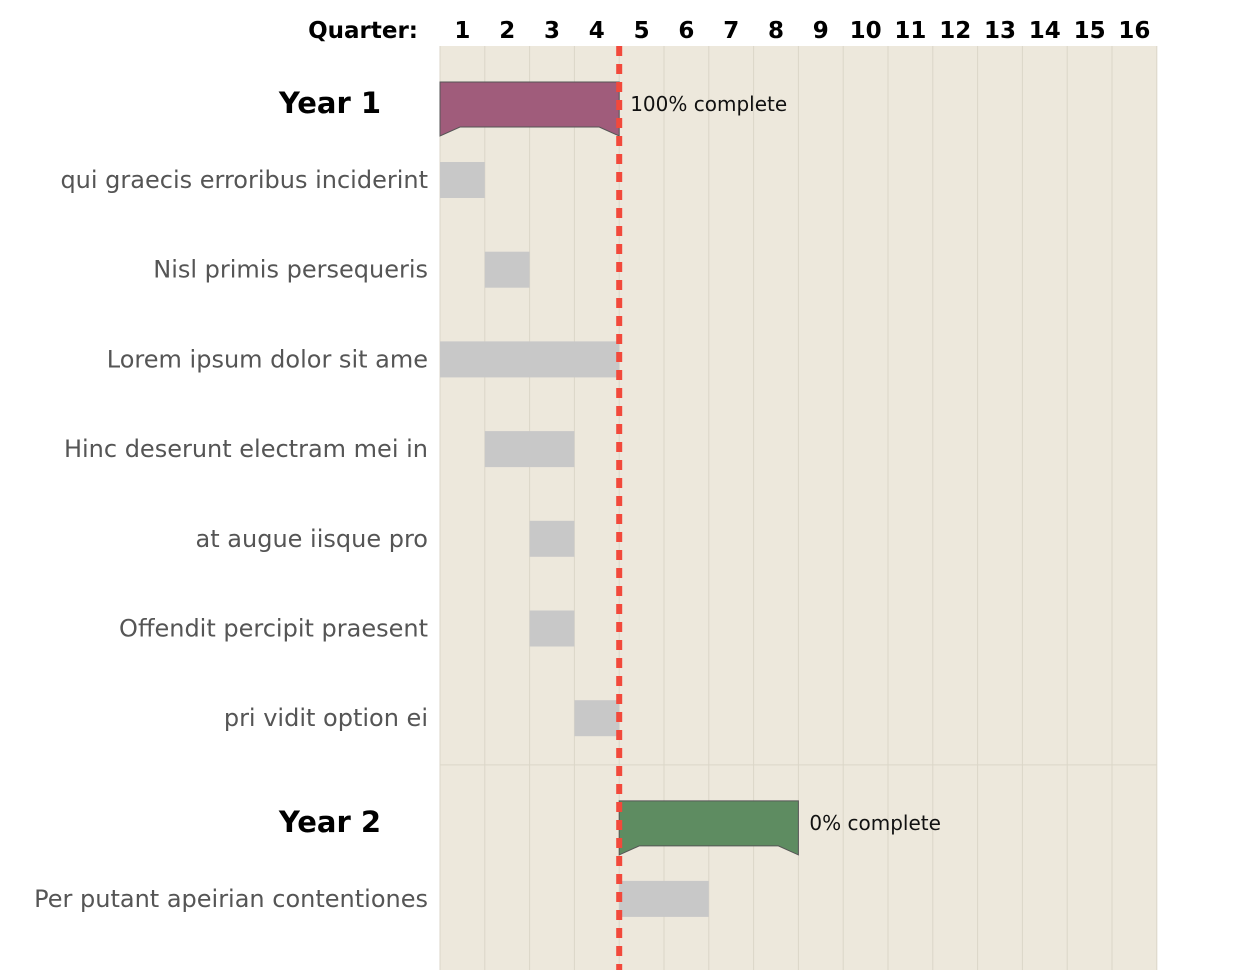  What do you see at coordinates (1090, 31) in the screenshot?
I see `quarter-tick-label: 15` at bounding box center [1090, 31].